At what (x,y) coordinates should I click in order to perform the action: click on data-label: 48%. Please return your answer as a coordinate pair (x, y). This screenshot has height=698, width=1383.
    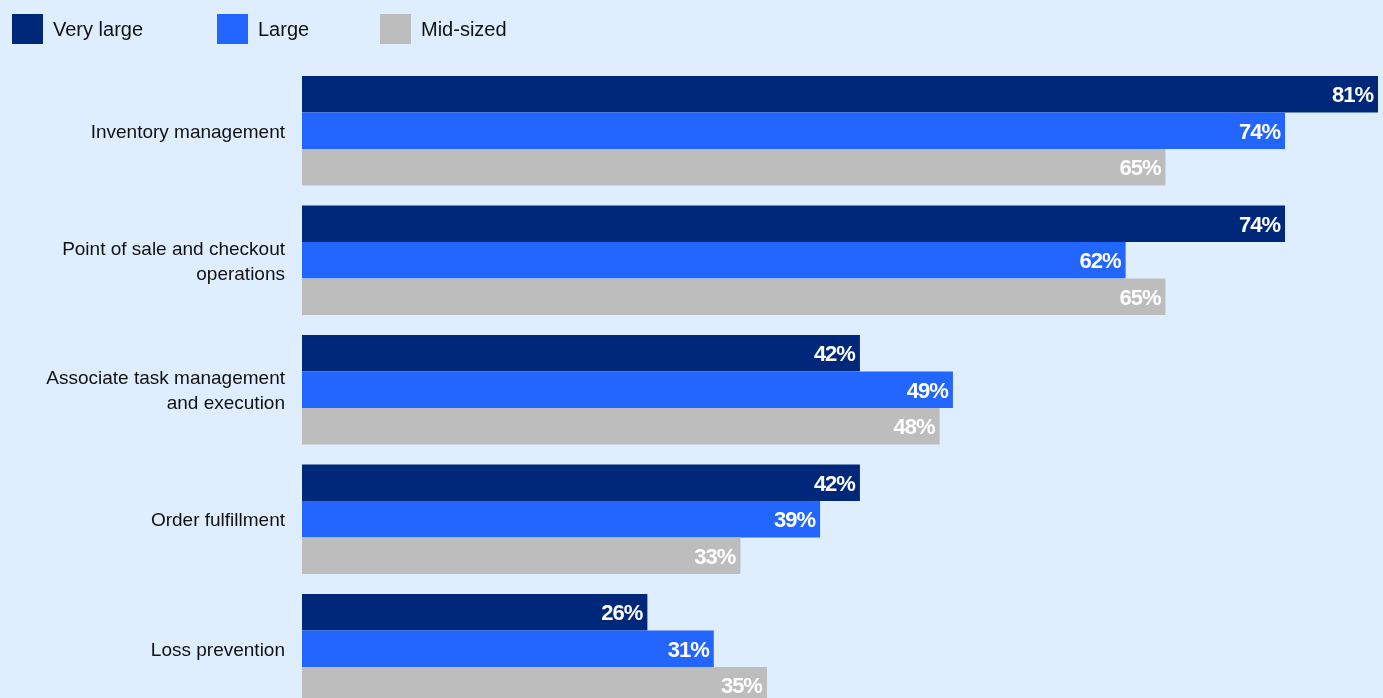
    Looking at the image, I should click on (914, 427).